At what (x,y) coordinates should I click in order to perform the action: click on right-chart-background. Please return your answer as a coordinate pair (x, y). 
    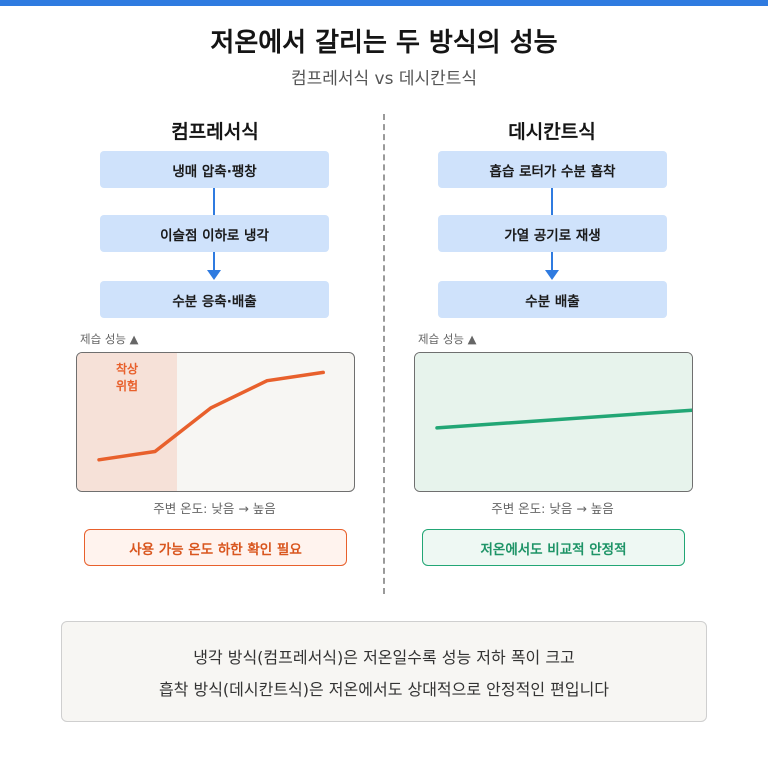
    Looking at the image, I should click on (553, 422).